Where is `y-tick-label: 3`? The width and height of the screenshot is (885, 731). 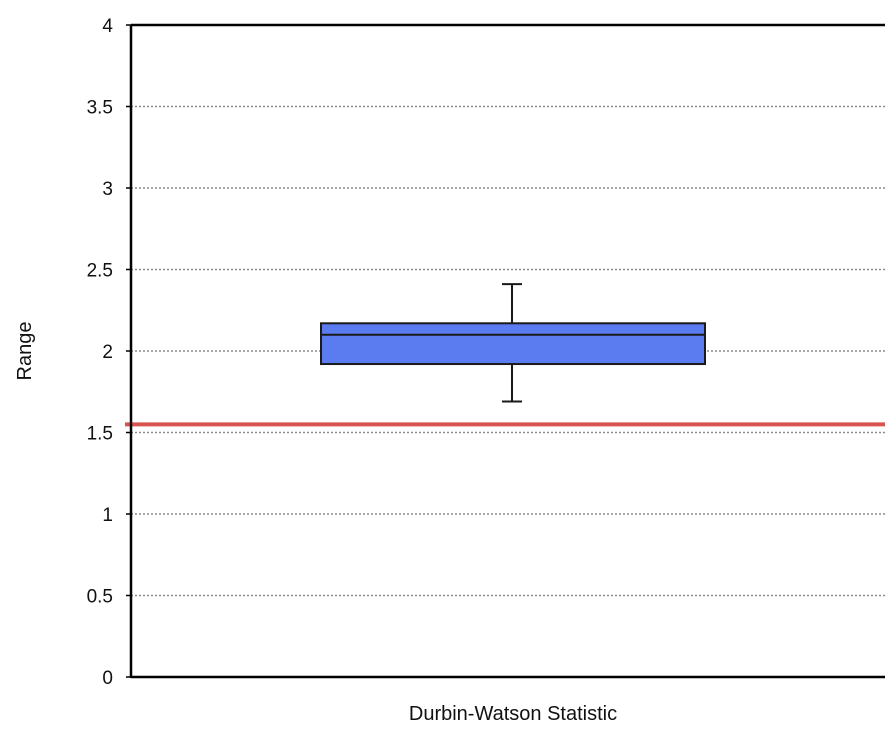
y-tick-label: 3 is located at coordinates (107, 189).